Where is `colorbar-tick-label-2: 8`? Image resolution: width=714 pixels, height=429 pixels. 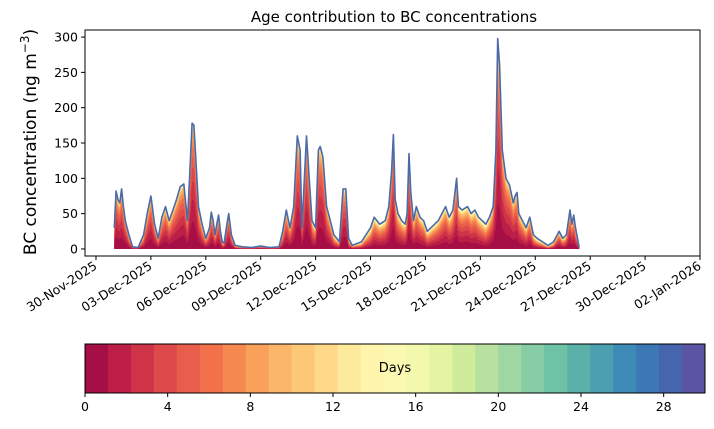 colorbar-tick-label-2: 8 is located at coordinates (250, 406).